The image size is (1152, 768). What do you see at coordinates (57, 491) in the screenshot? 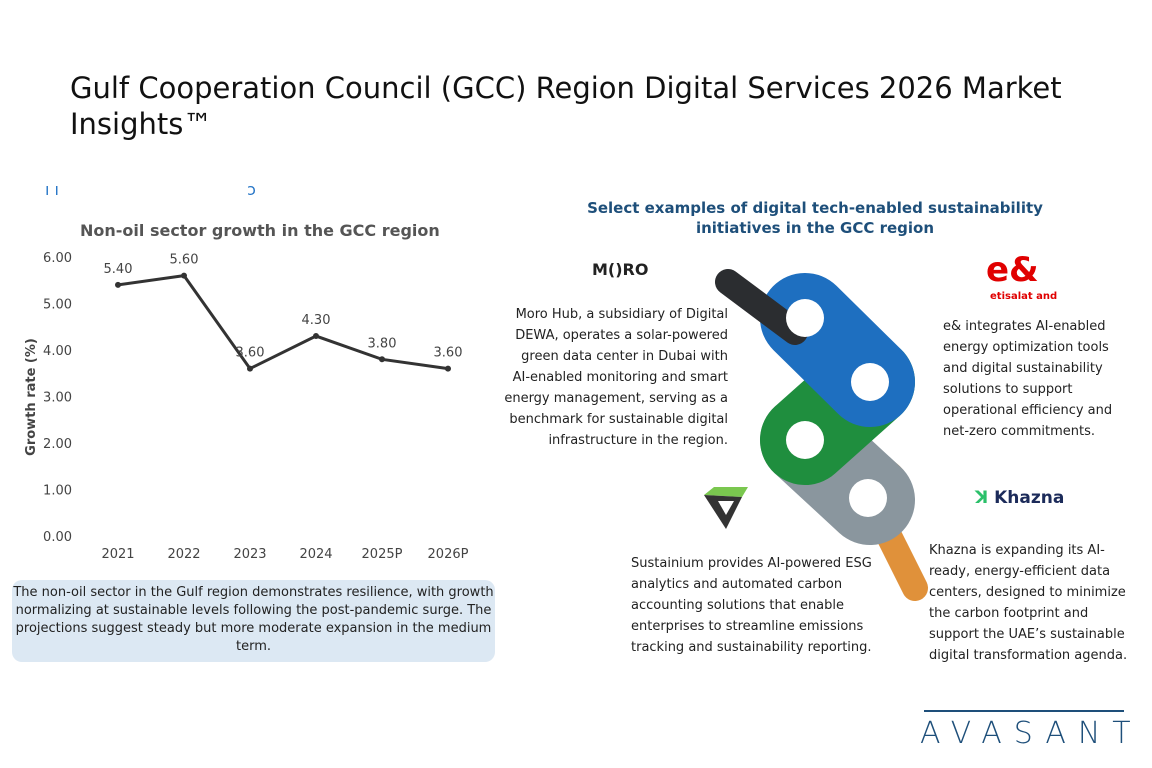
I see `y-tick-label: 1.00` at bounding box center [57, 491].